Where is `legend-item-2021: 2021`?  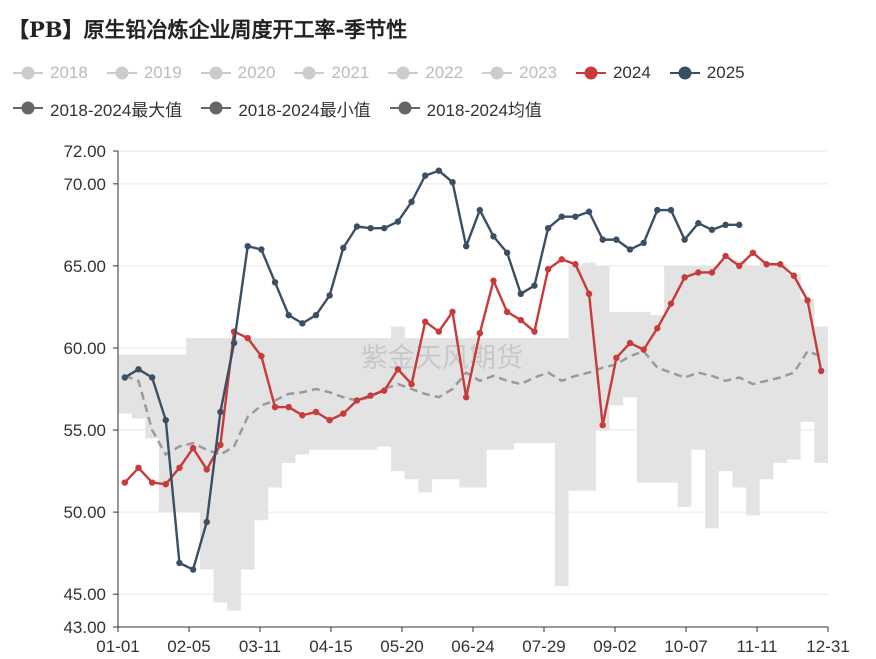 legend-item-2021: 2021 is located at coordinates (331, 73).